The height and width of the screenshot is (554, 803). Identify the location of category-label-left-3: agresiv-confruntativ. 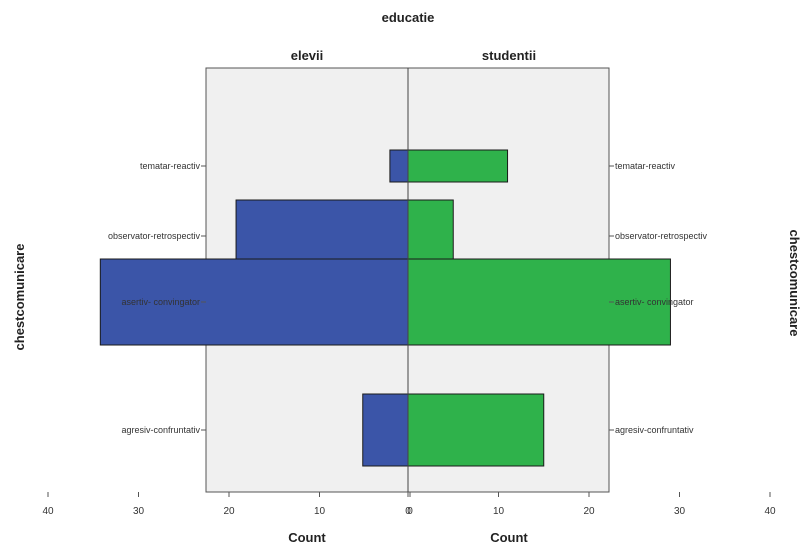
(160, 430).